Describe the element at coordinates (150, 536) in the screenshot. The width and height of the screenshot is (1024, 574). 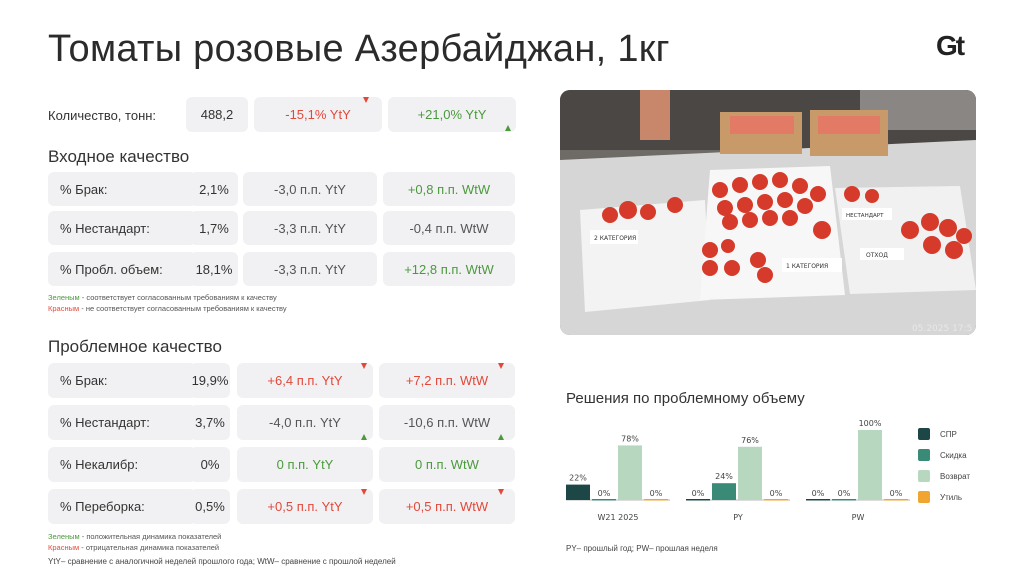
I see `note-green-text: - положительная динамика показателей` at that location.